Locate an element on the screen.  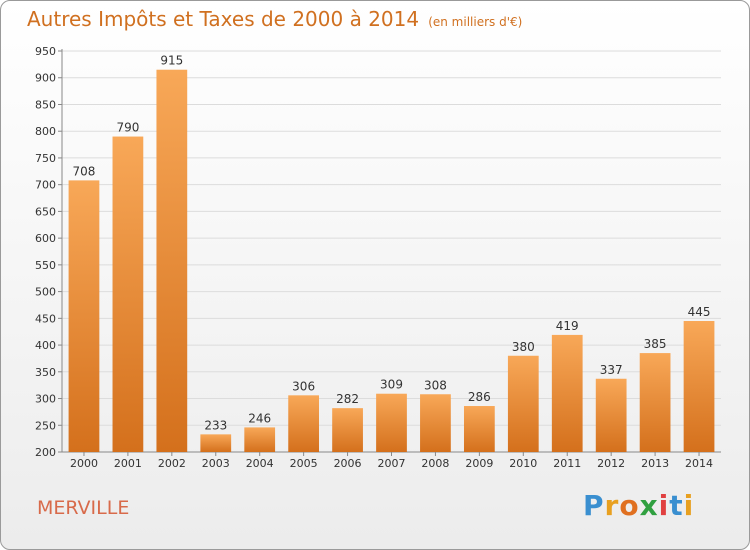
data-label: 445 is located at coordinates (699, 312).